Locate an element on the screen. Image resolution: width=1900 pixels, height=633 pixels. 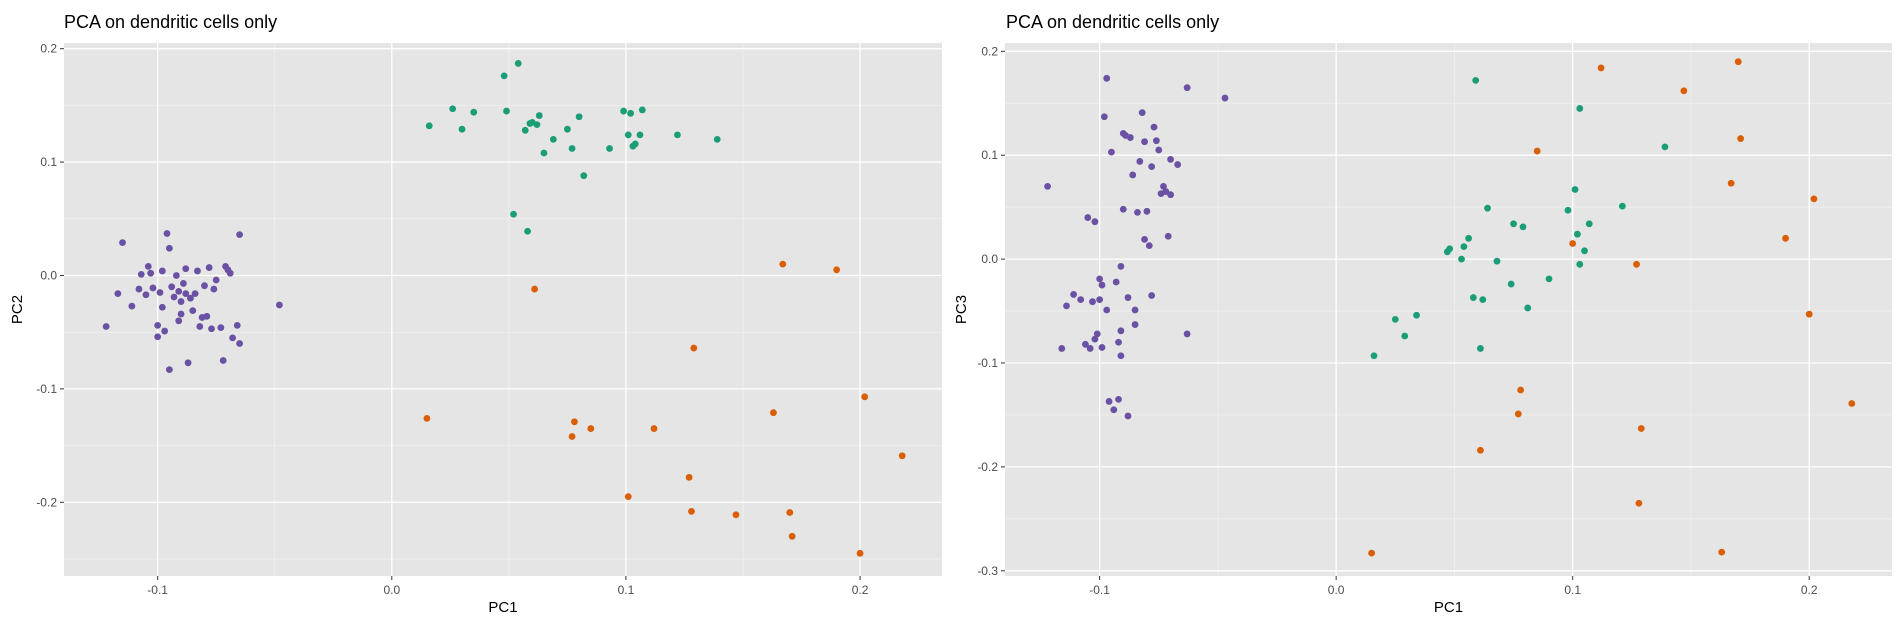
x-axis-label: PC1 is located at coordinates (1448, 607).